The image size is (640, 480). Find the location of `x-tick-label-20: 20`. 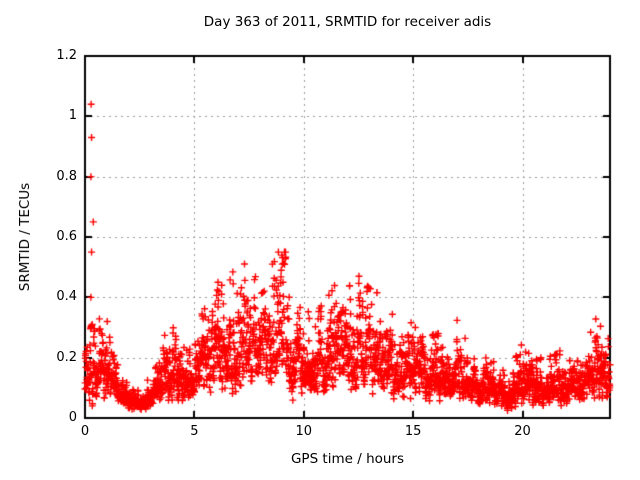

x-tick-label-20: 20 is located at coordinates (522, 431).